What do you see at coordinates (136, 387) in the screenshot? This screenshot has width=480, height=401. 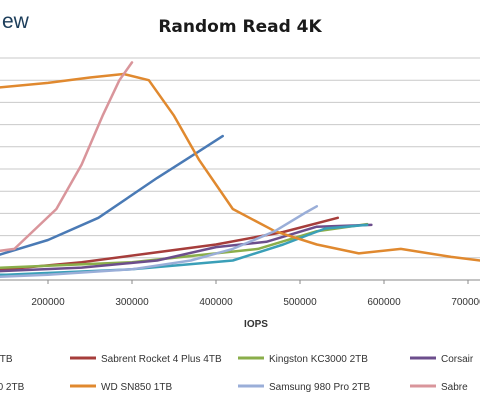 I see `legend-label: WD SN850 1TB` at bounding box center [136, 387].